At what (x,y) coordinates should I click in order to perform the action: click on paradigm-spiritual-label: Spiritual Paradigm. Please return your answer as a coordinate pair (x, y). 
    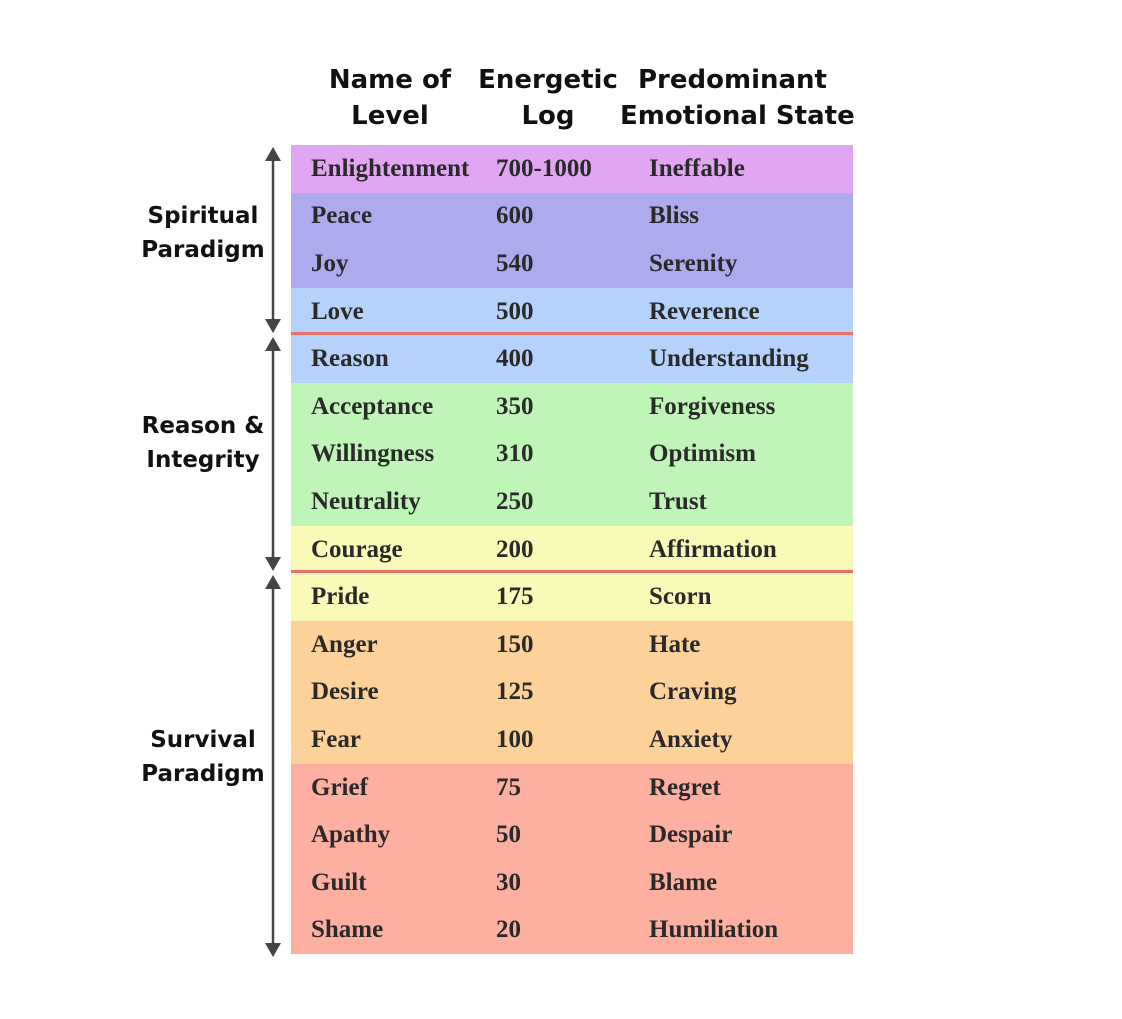
    Looking at the image, I should click on (203, 233).